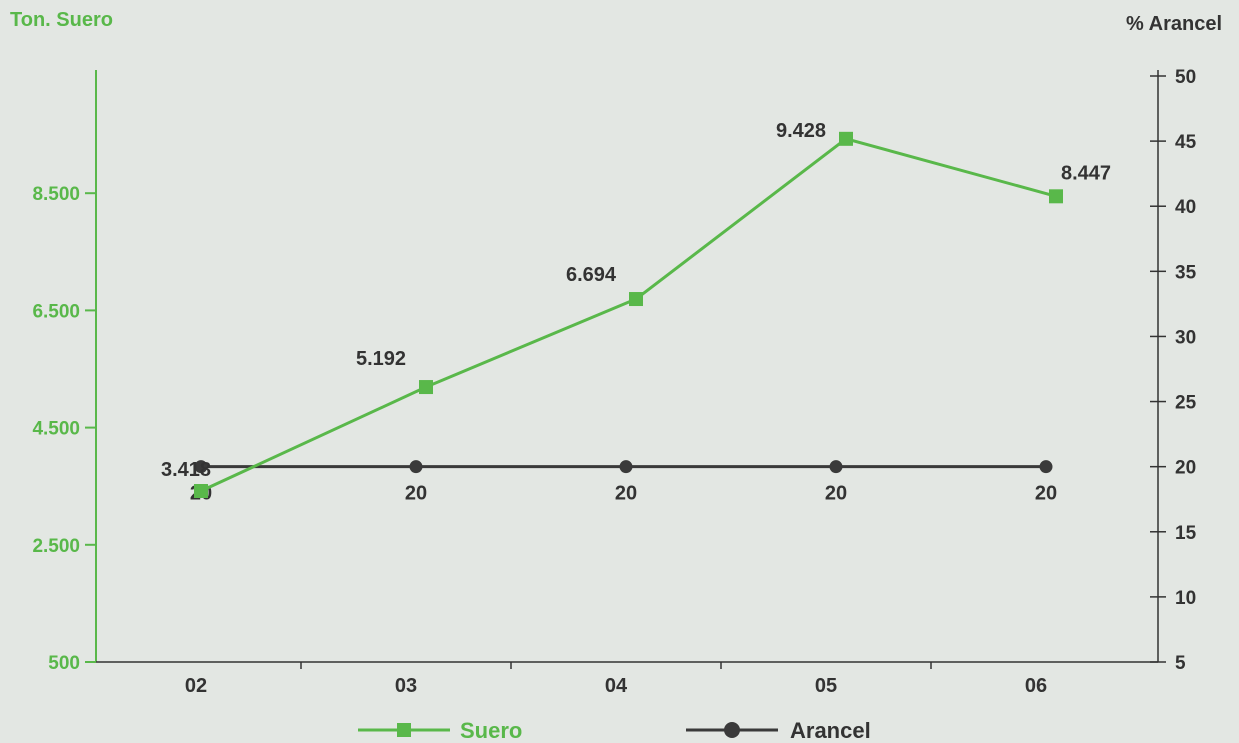 The width and height of the screenshot is (1239, 743). Describe the element at coordinates (826, 686) in the screenshot. I see `x-tick-label: 05` at that location.